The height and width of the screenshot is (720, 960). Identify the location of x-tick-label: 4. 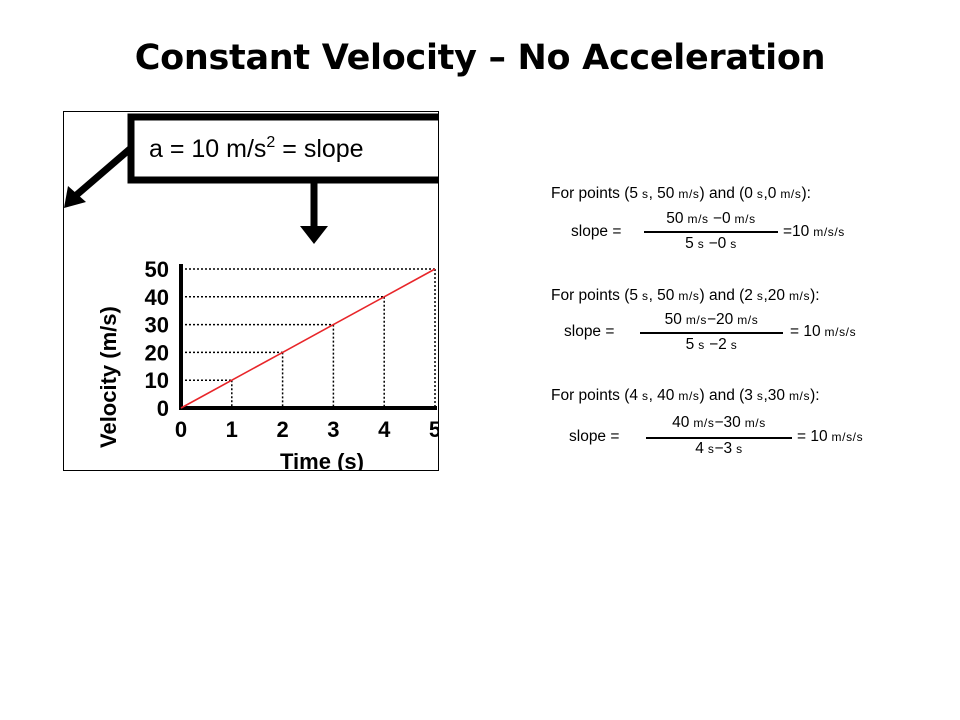
(384, 429).